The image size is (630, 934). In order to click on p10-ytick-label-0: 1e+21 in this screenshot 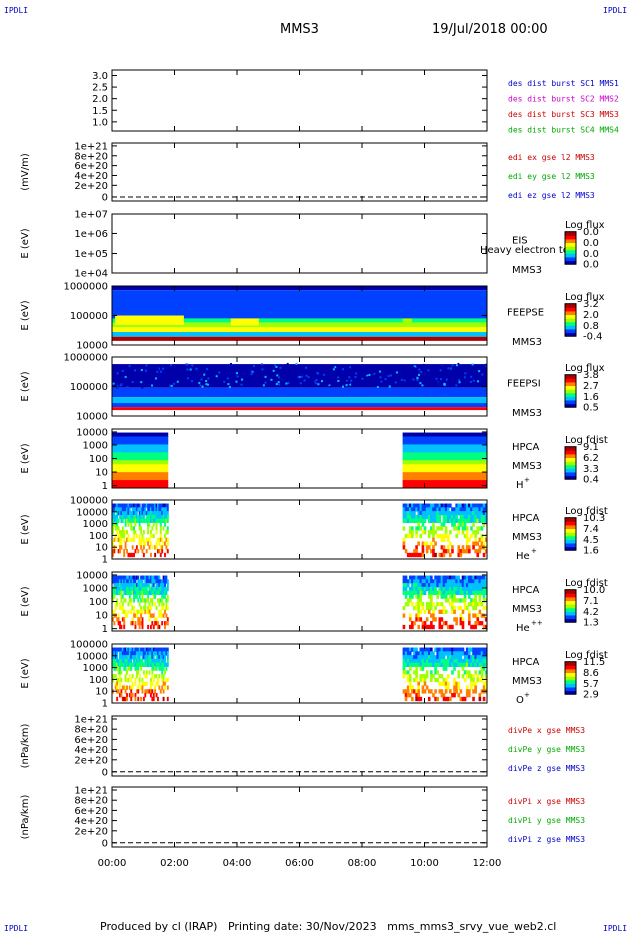, I will do `click(91, 720)`.